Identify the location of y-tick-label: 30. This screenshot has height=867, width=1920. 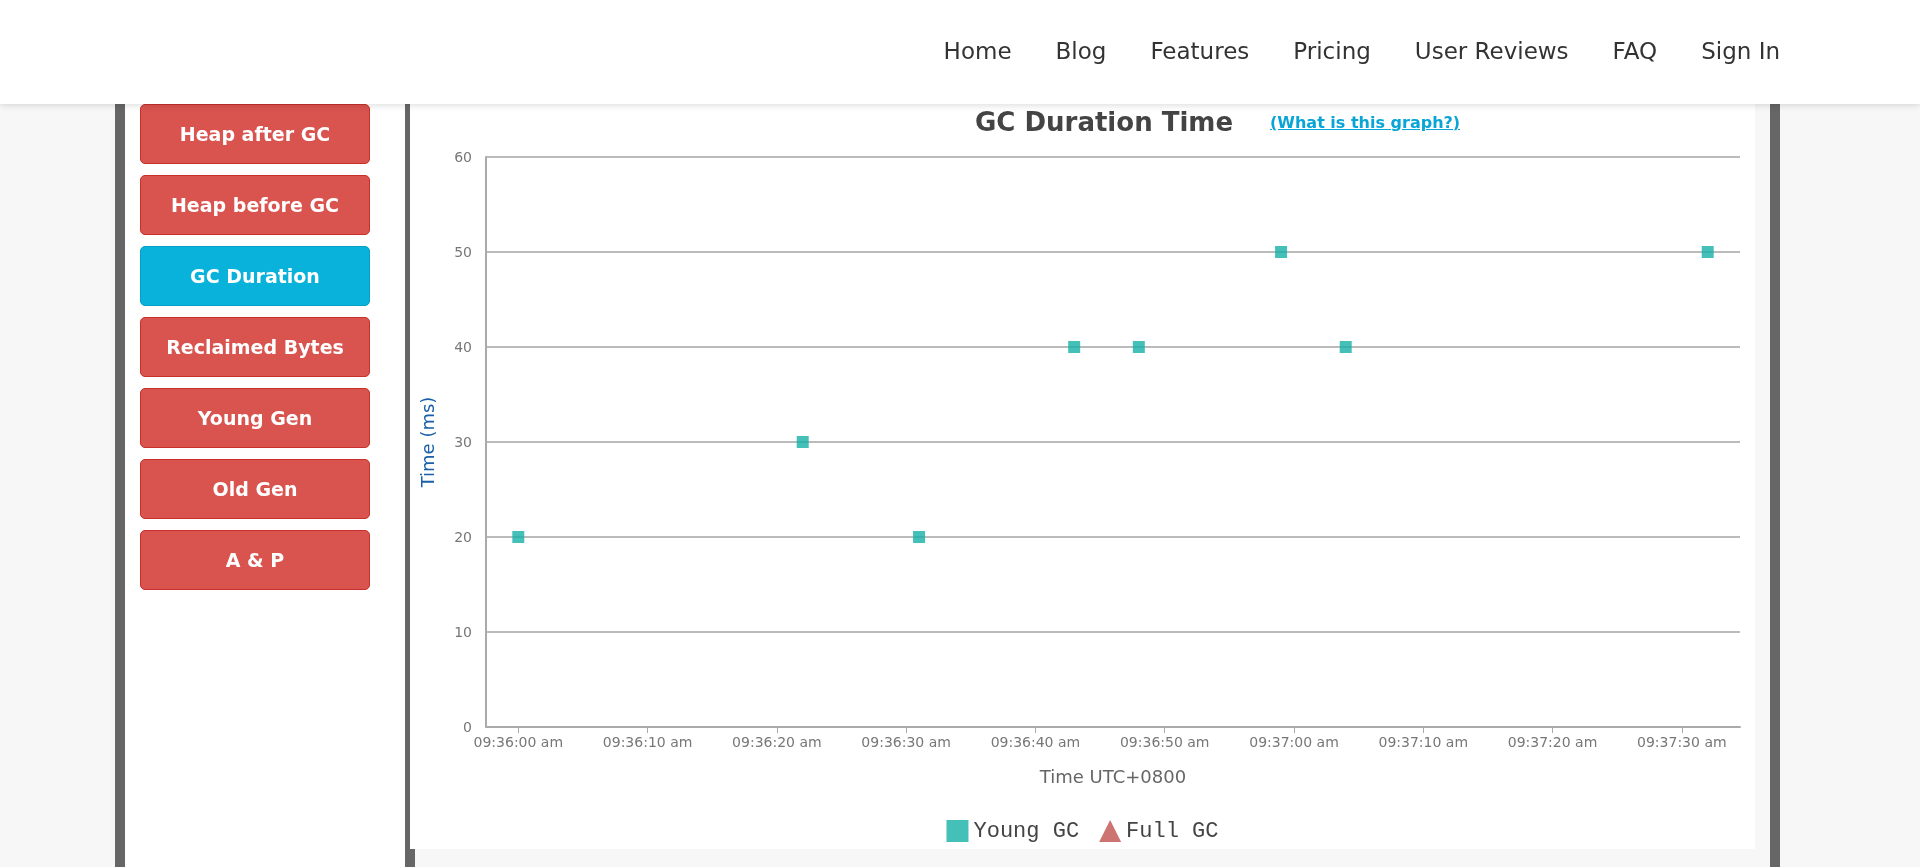
(463, 442).